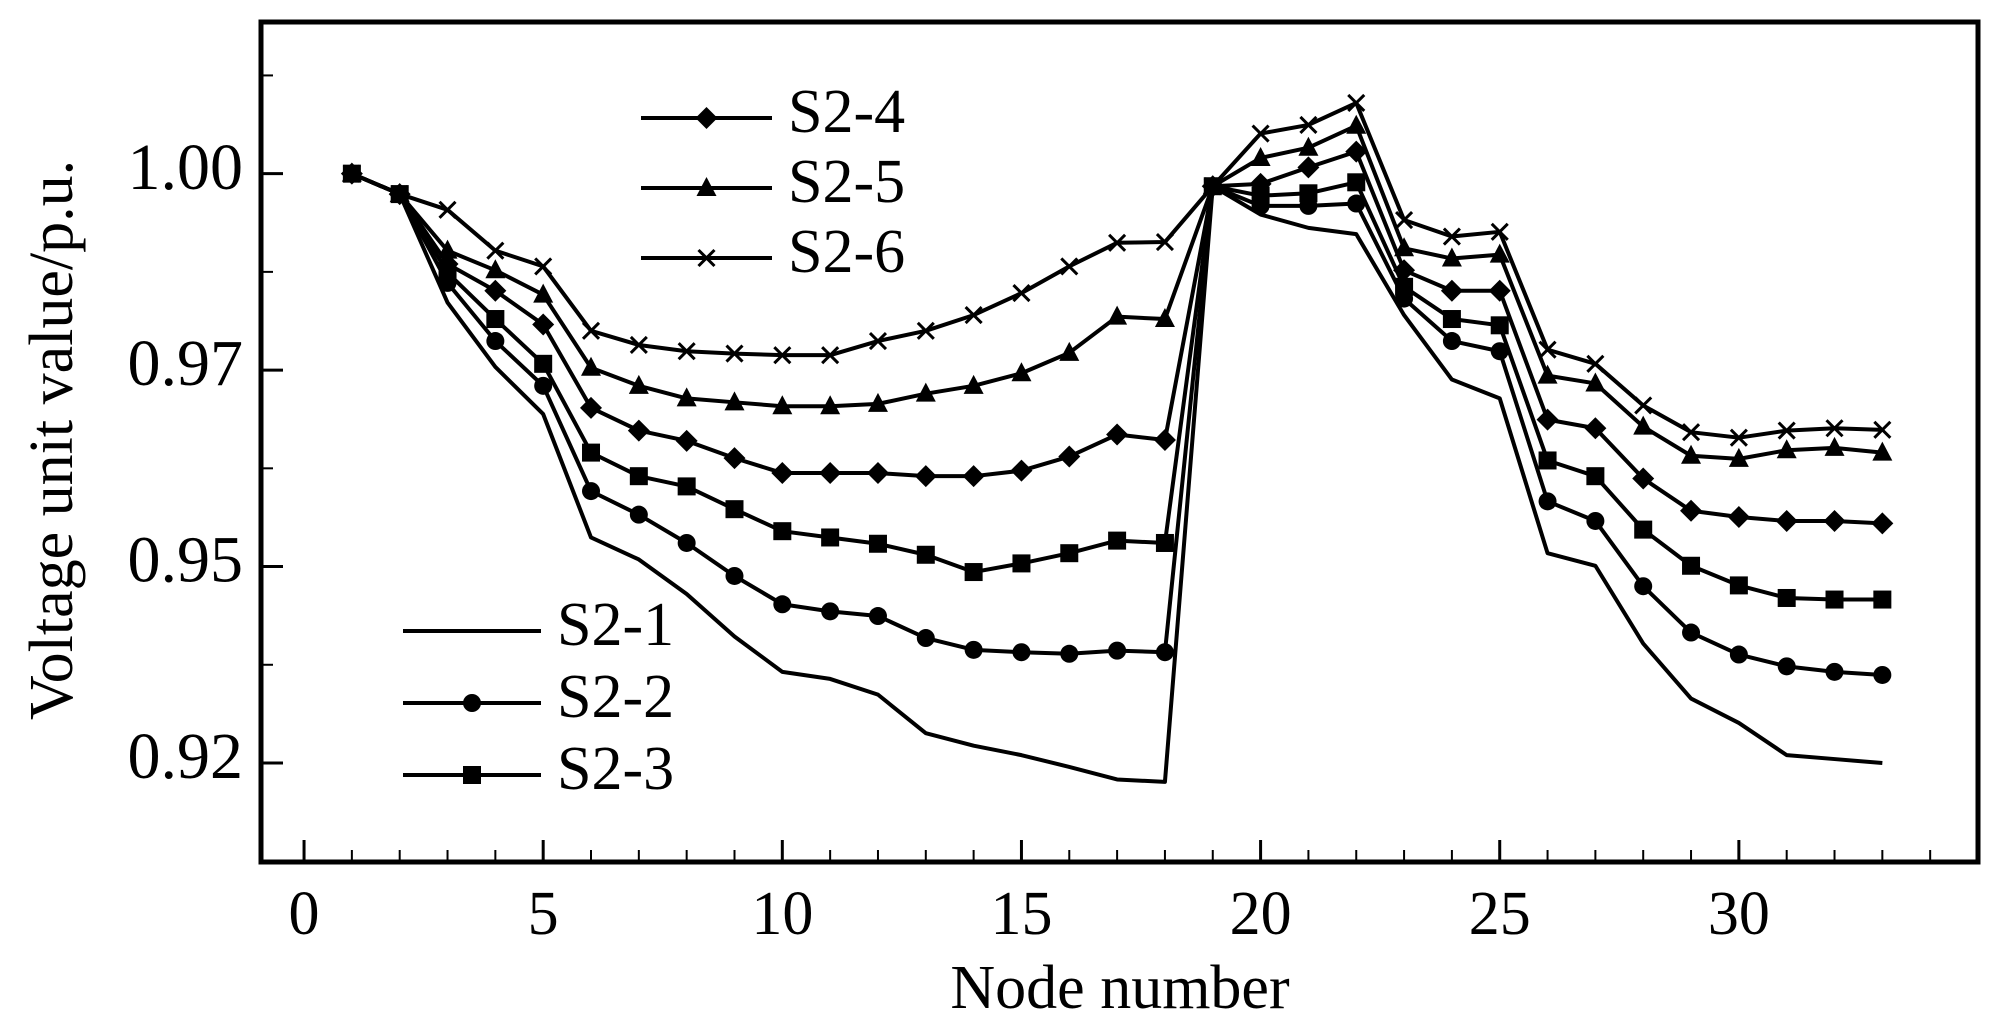 This screenshot has width=1998, height=1025. I want to click on legend-label: S2-1, so click(615, 625).